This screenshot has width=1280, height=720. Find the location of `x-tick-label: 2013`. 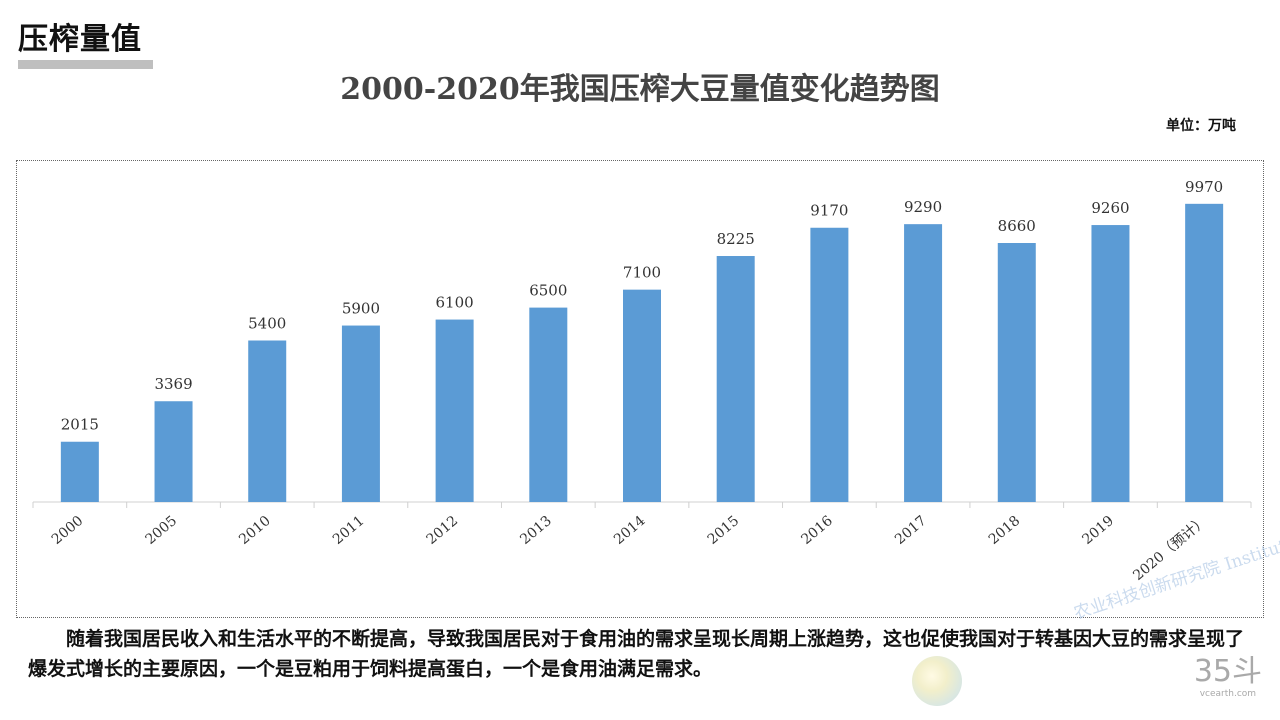

x-tick-label: 2013 is located at coordinates (536, 530).